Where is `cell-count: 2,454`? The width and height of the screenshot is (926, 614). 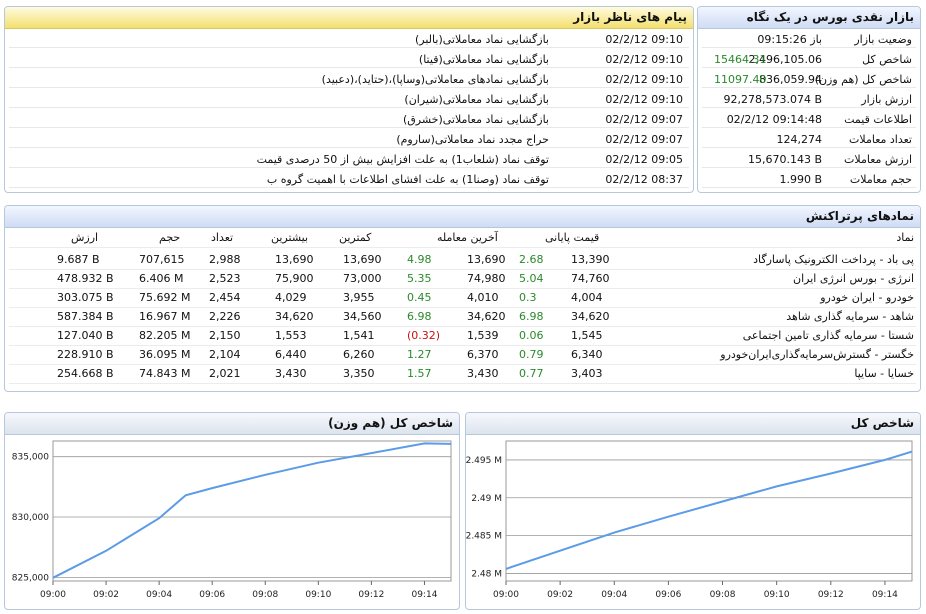 cell-count: 2,454 is located at coordinates (225, 297).